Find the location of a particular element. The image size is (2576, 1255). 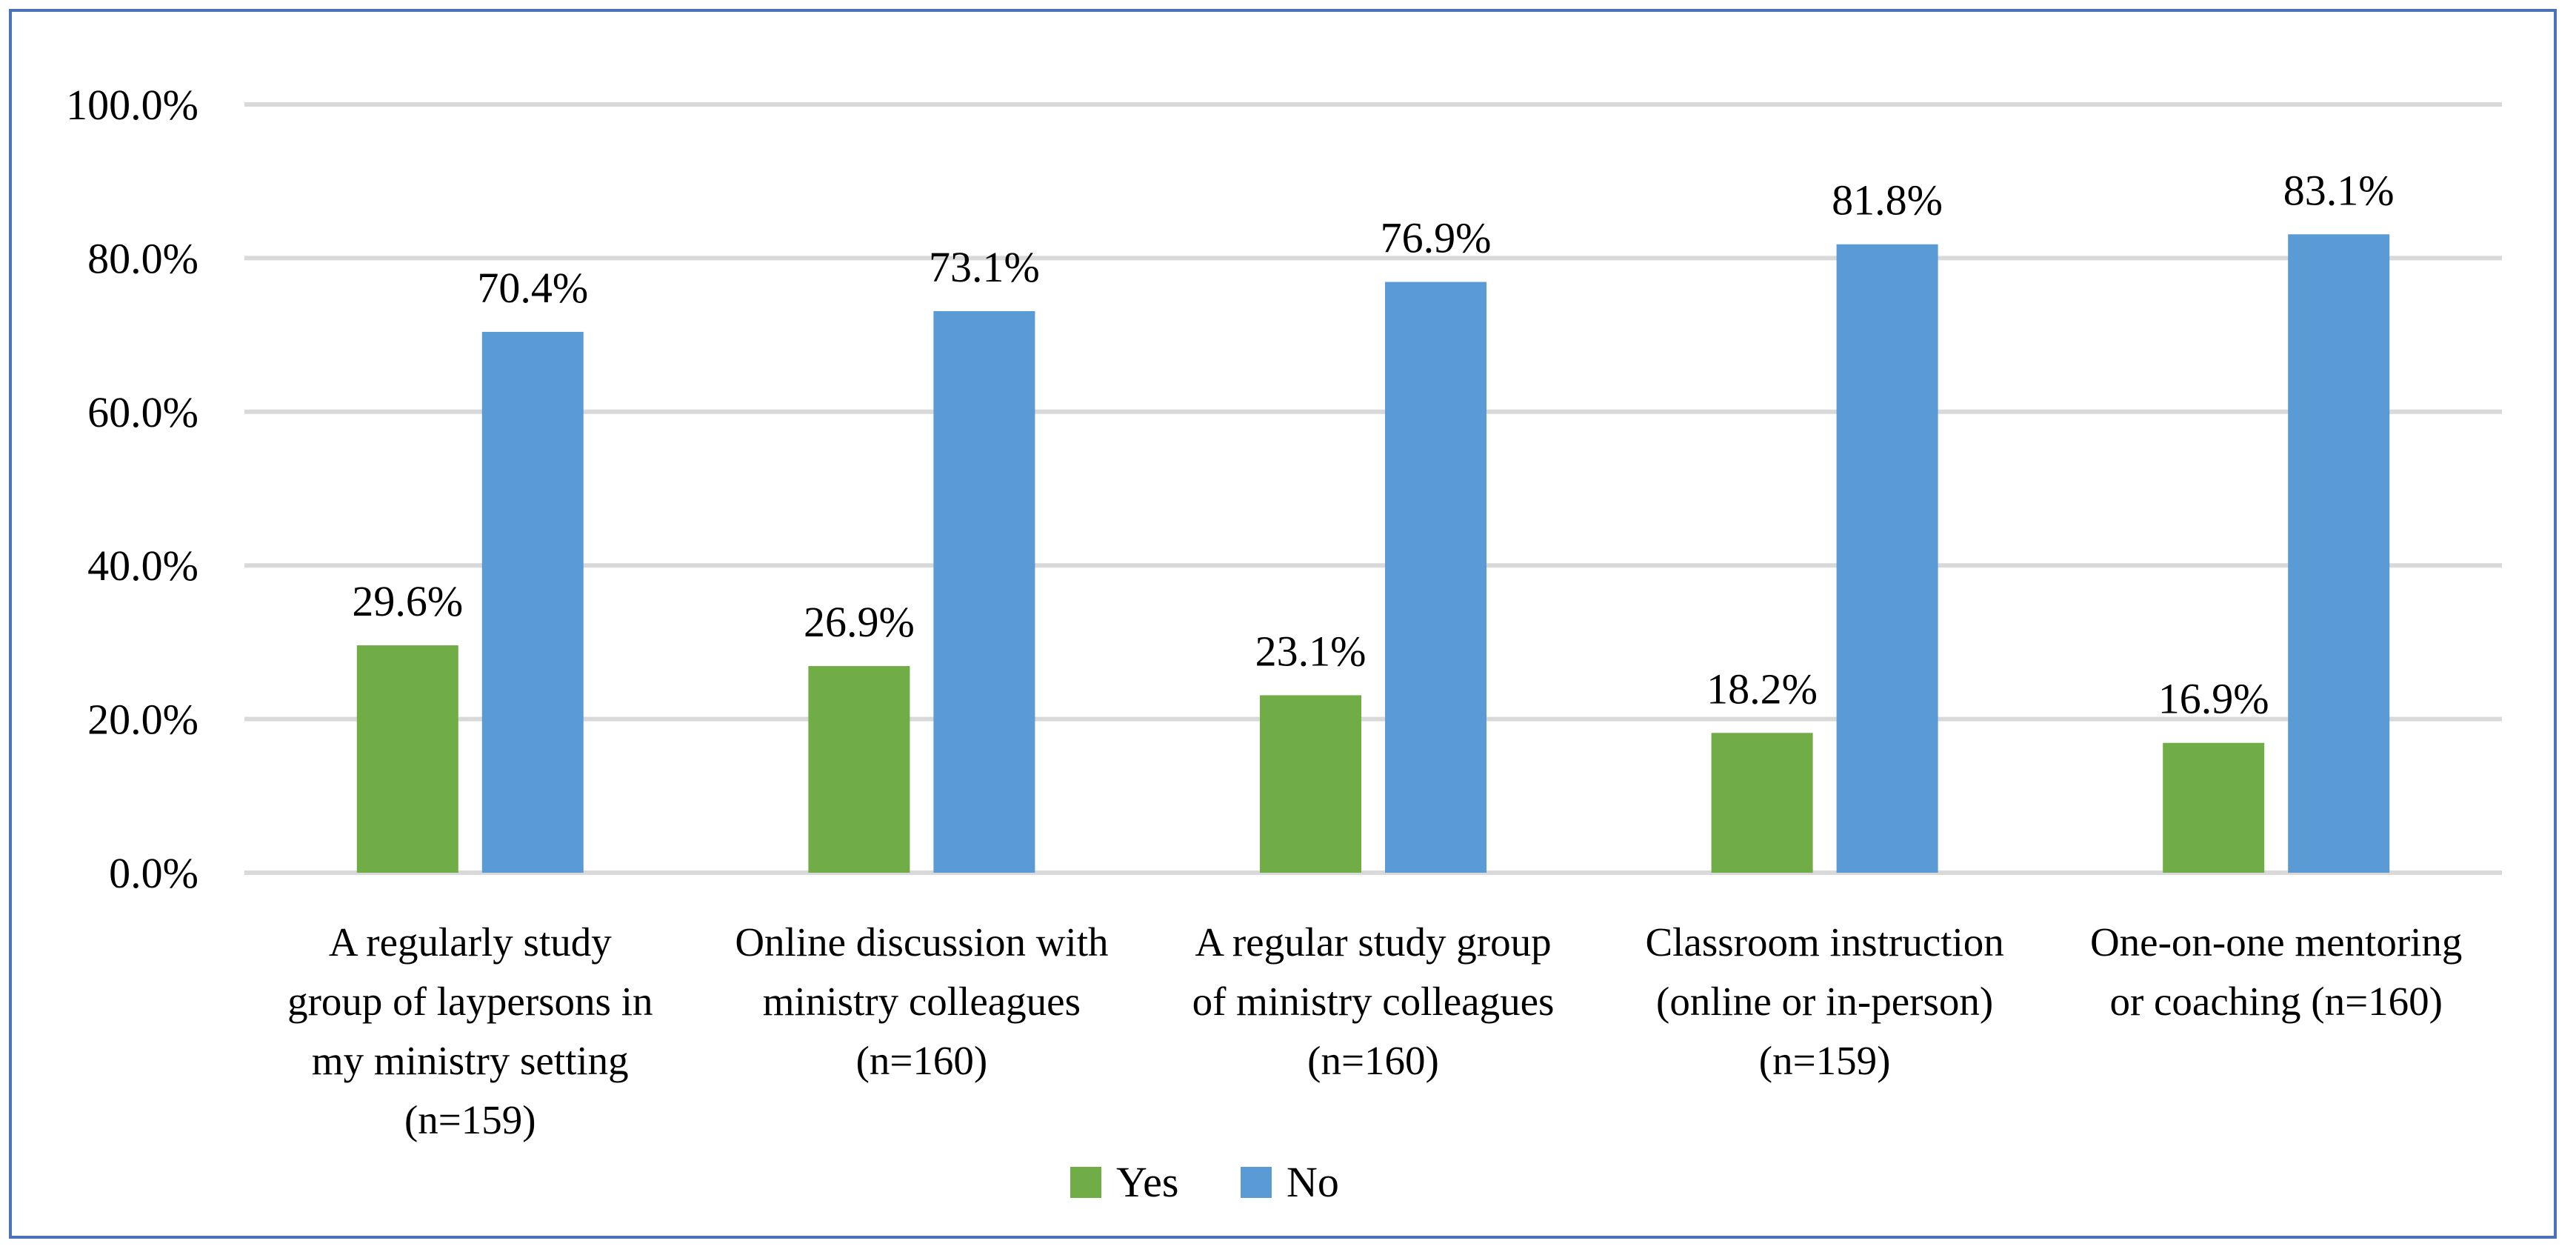

legend-label-yes: Yes is located at coordinates (1147, 1182).